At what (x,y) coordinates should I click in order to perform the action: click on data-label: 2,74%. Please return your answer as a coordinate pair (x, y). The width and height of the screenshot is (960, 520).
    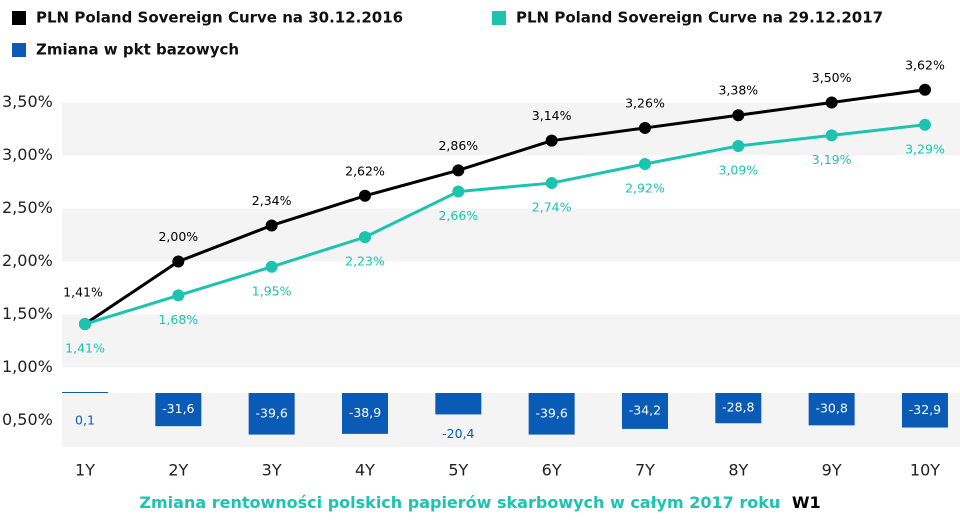
    Looking at the image, I should click on (552, 207).